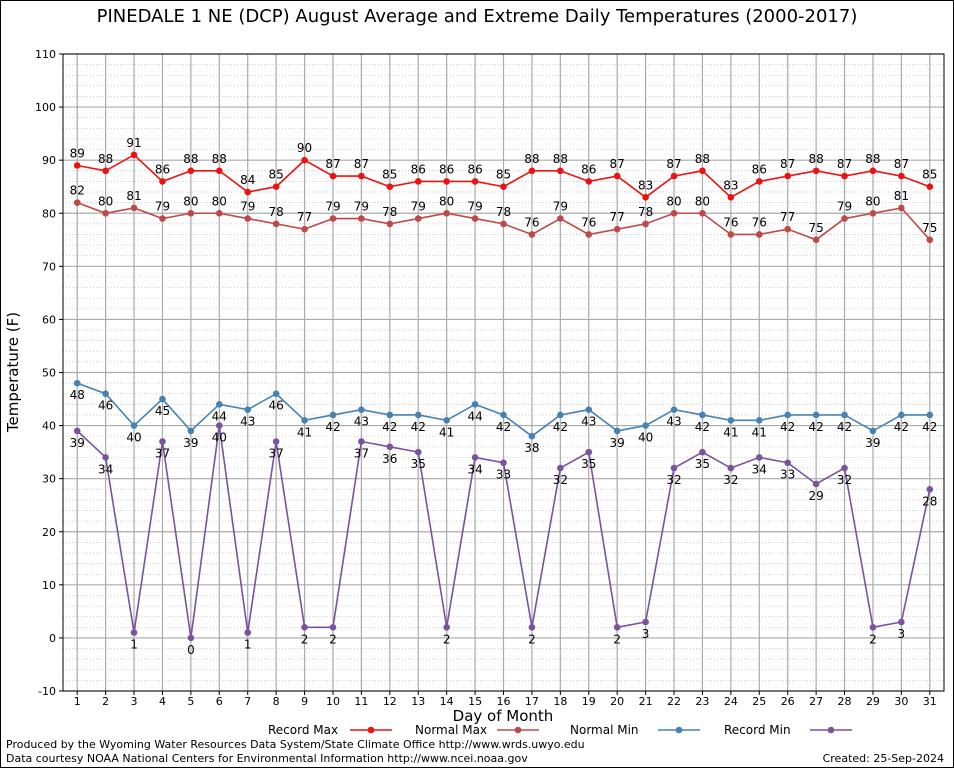  Describe the element at coordinates (702, 159) in the screenshot. I see `data-label: 88` at that location.